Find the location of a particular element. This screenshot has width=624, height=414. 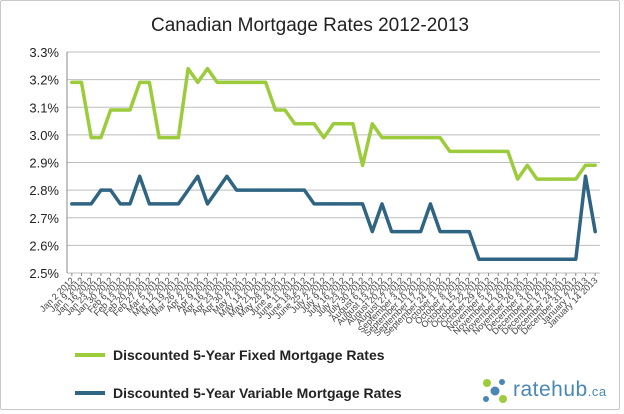

chart-title: Canadian Mortgage Rates 2012-2013 is located at coordinates (310, 25).